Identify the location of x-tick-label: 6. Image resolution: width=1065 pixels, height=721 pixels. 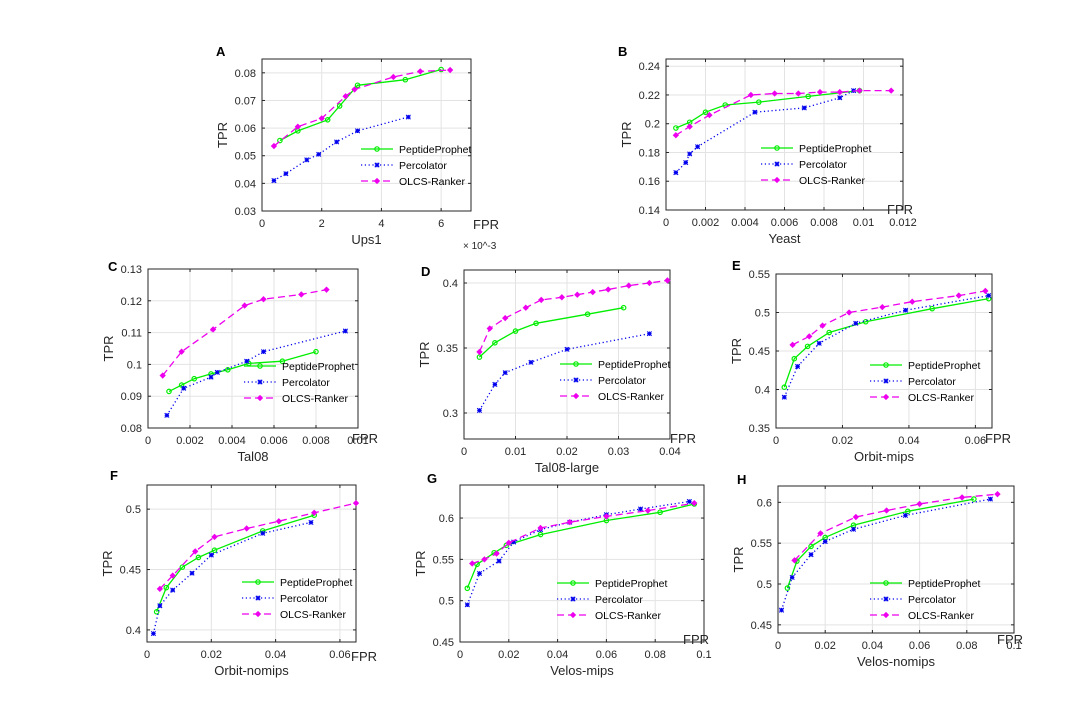
(441, 224).